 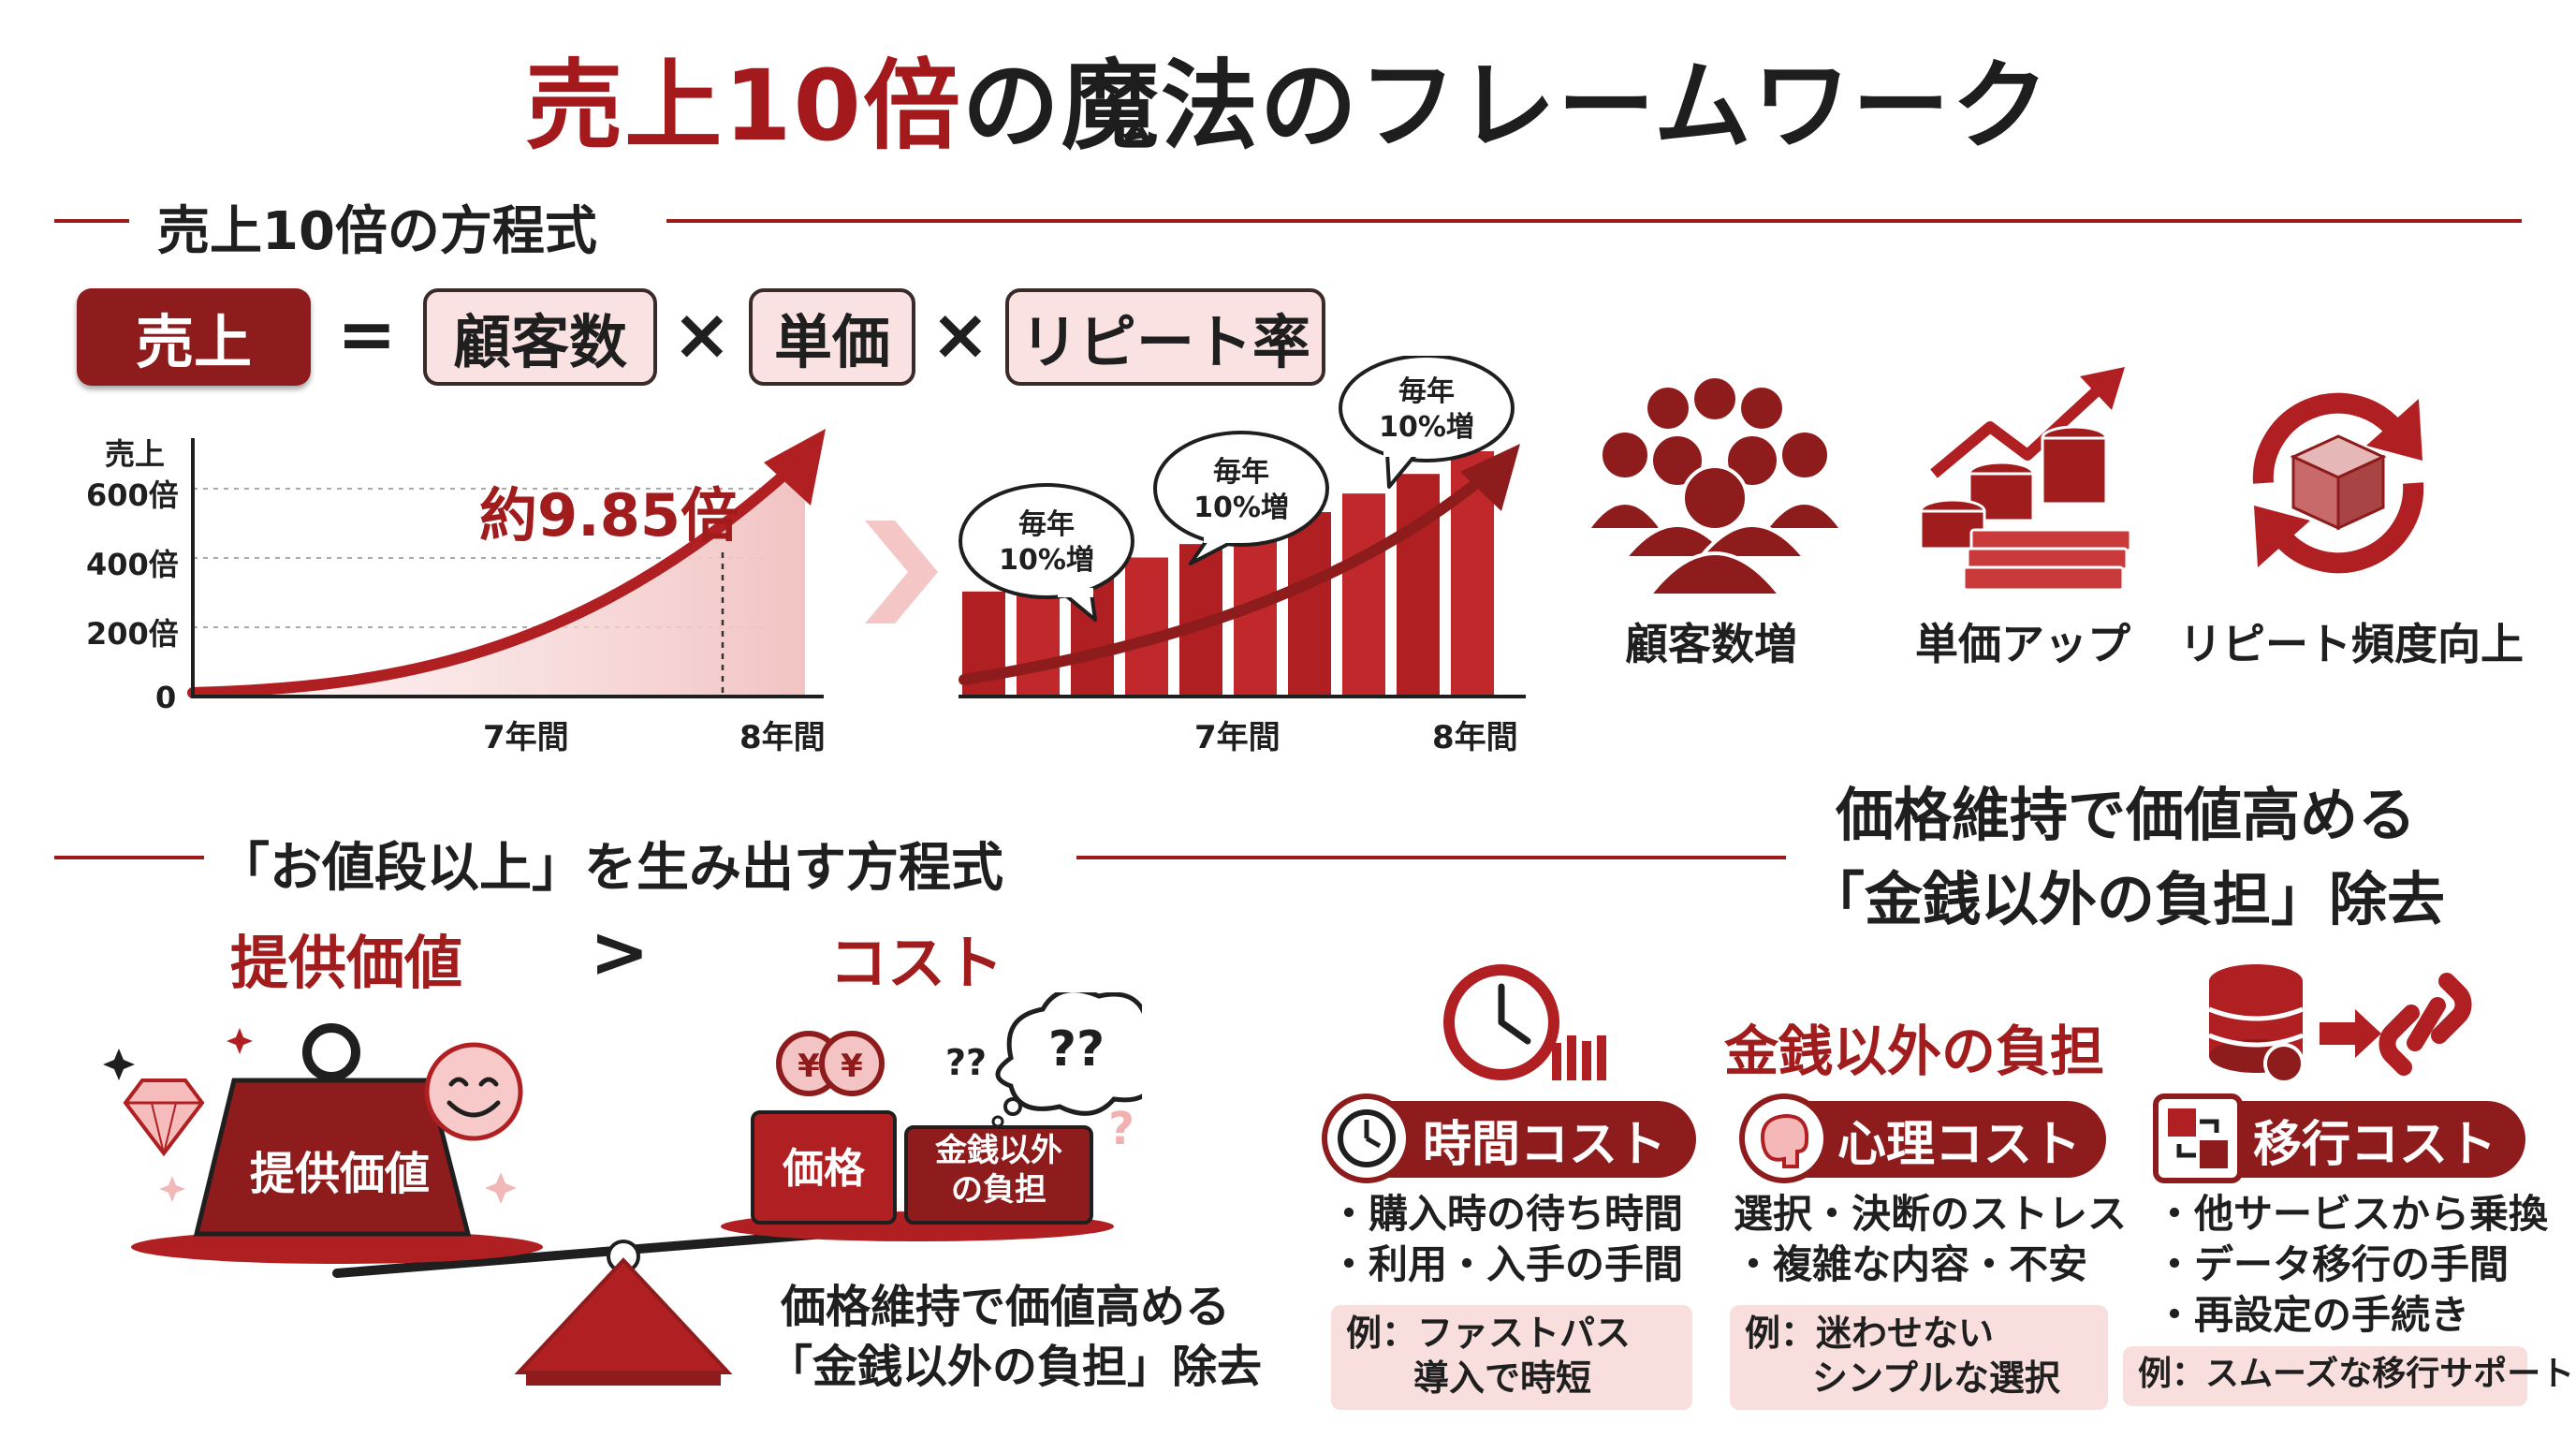 What do you see at coordinates (1241, 508) in the screenshot?
I see `bubble-2-line2: 10%増` at bounding box center [1241, 508].